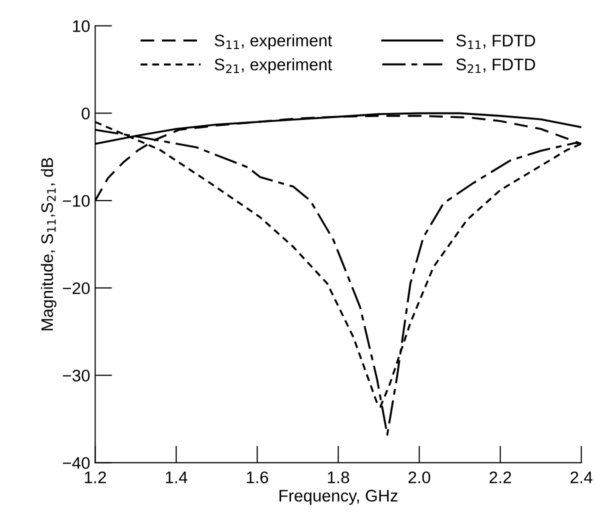 This screenshot has height=517, width=595. I want to click on legend-label: S$_{11}$, FDTD, so click(496, 42).